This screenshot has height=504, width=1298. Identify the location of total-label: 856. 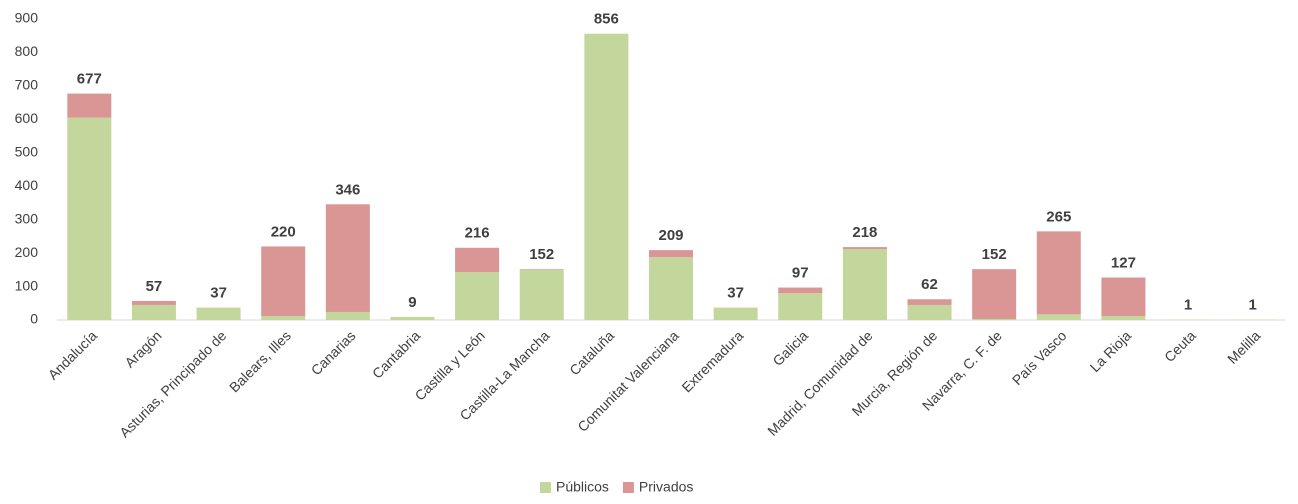
(606, 19).